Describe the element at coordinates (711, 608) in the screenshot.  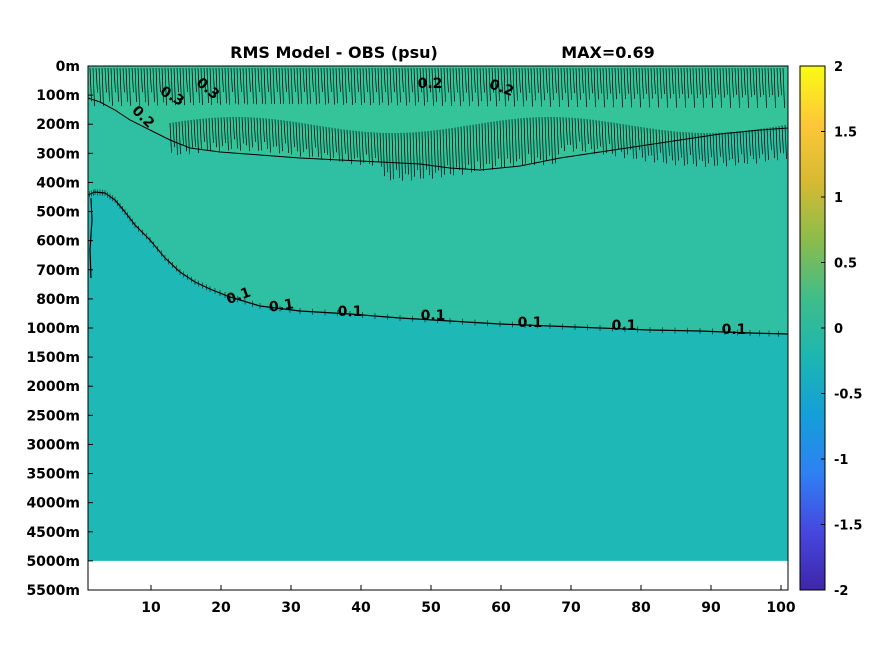
I see `x-tick-label: 90` at that location.